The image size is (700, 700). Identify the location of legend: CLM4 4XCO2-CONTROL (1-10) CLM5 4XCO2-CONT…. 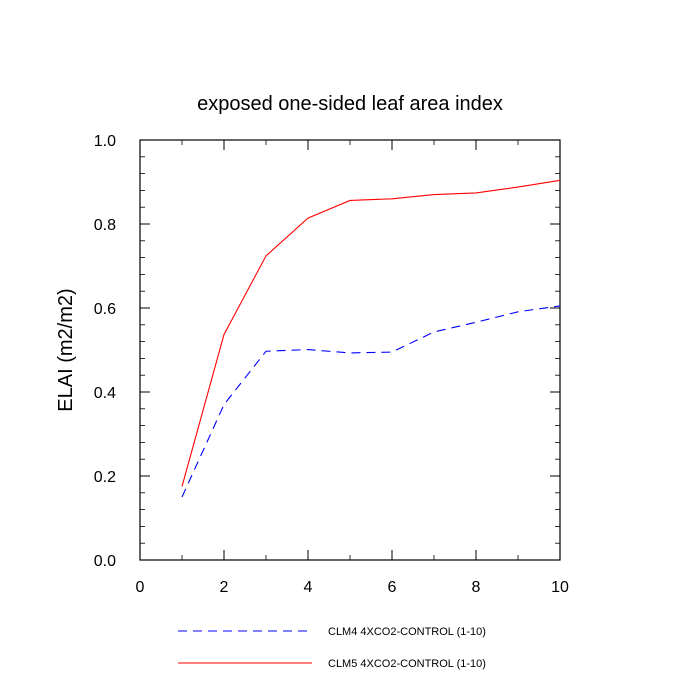
(332, 648).